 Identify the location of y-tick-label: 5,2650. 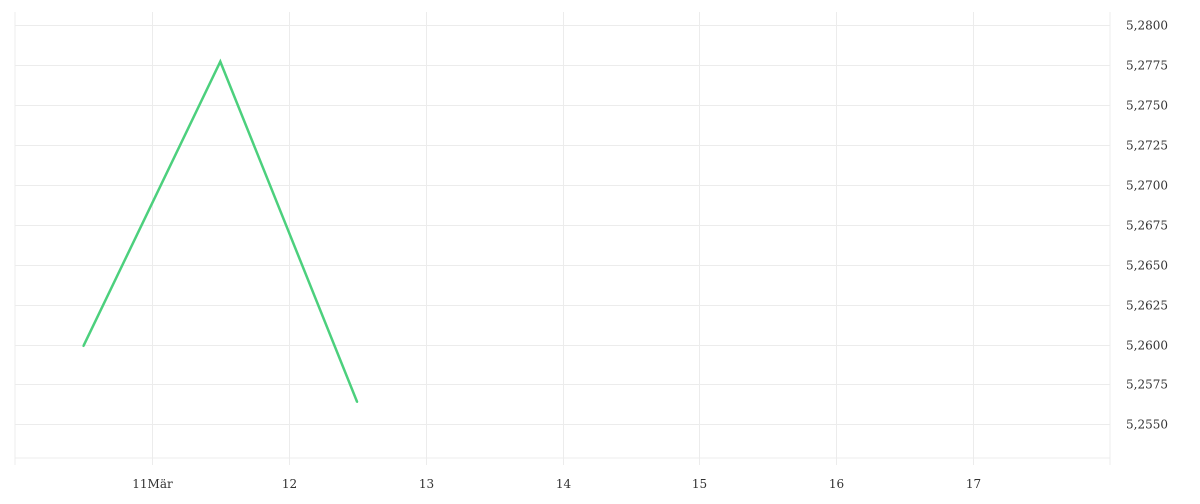
(1147, 266).